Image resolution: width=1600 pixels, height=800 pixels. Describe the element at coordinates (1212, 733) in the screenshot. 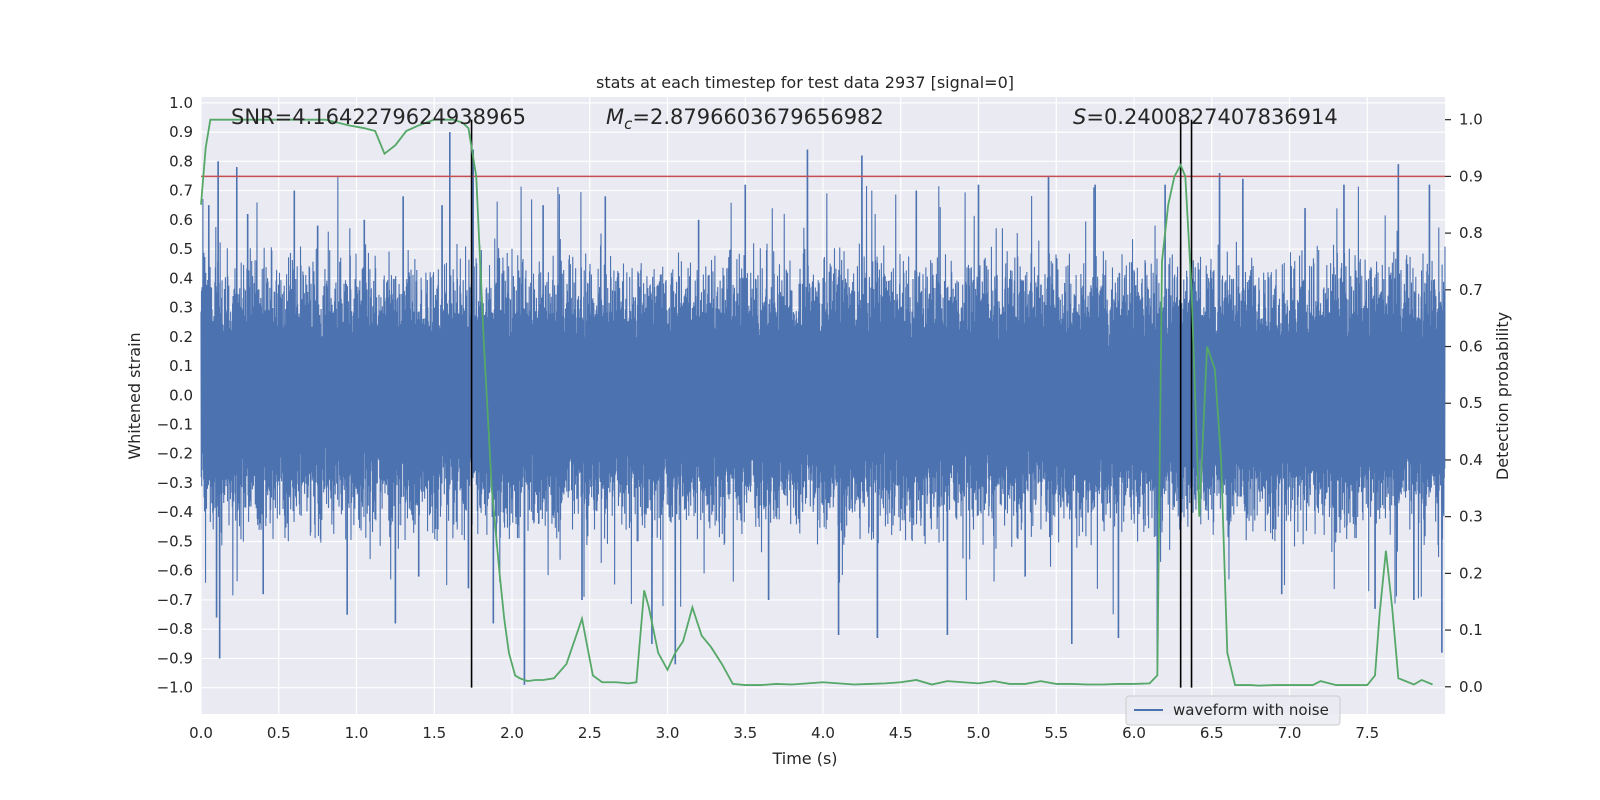

I see `x-tick-label: 6.5` at that location.